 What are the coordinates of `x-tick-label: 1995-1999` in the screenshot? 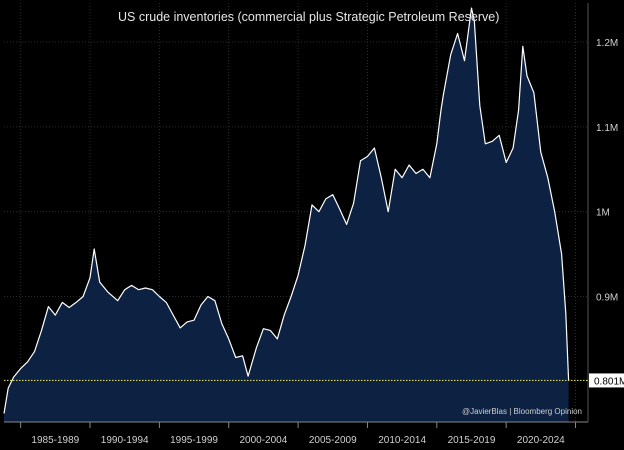 It's located at (194, 440).